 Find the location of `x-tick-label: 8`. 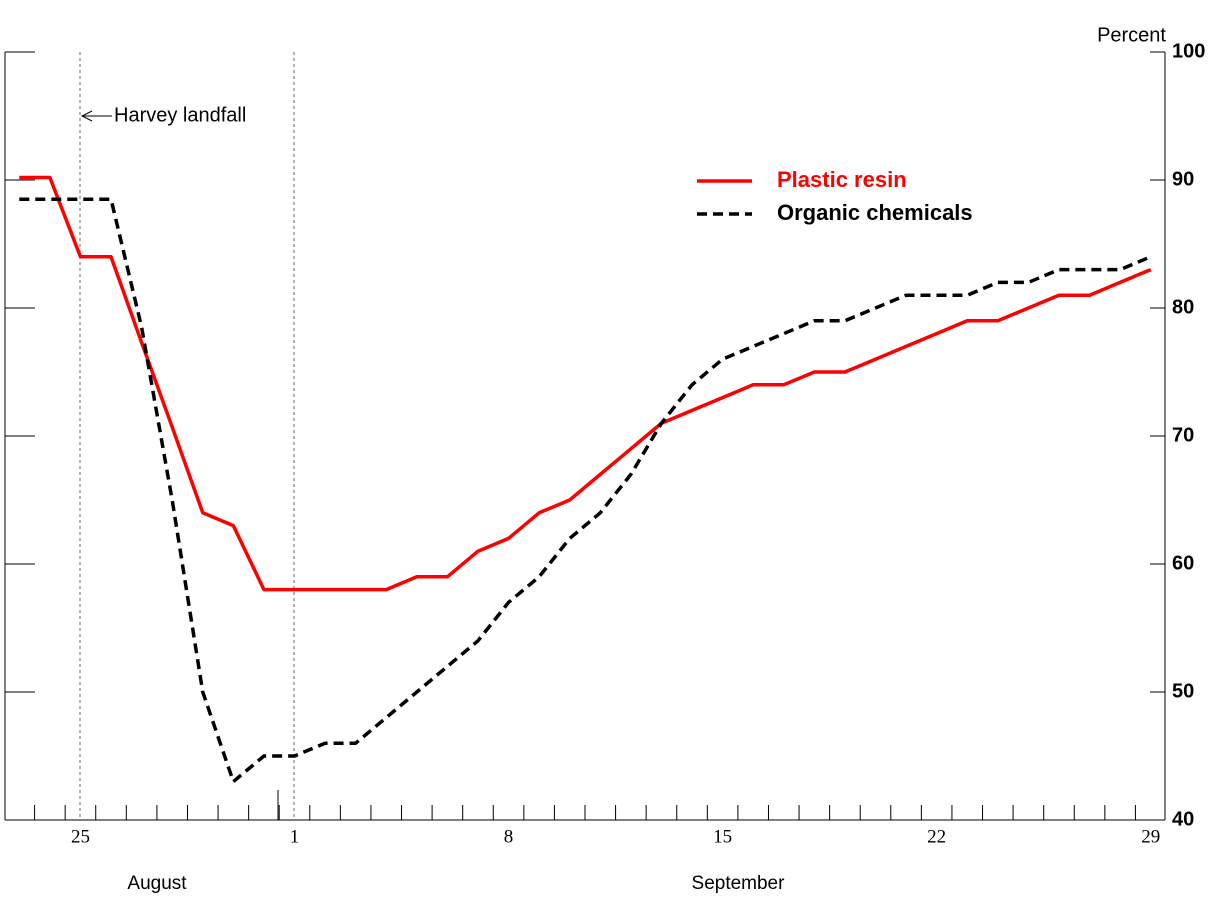

x-tick-label: 8 is located at coordinates (509, 836).